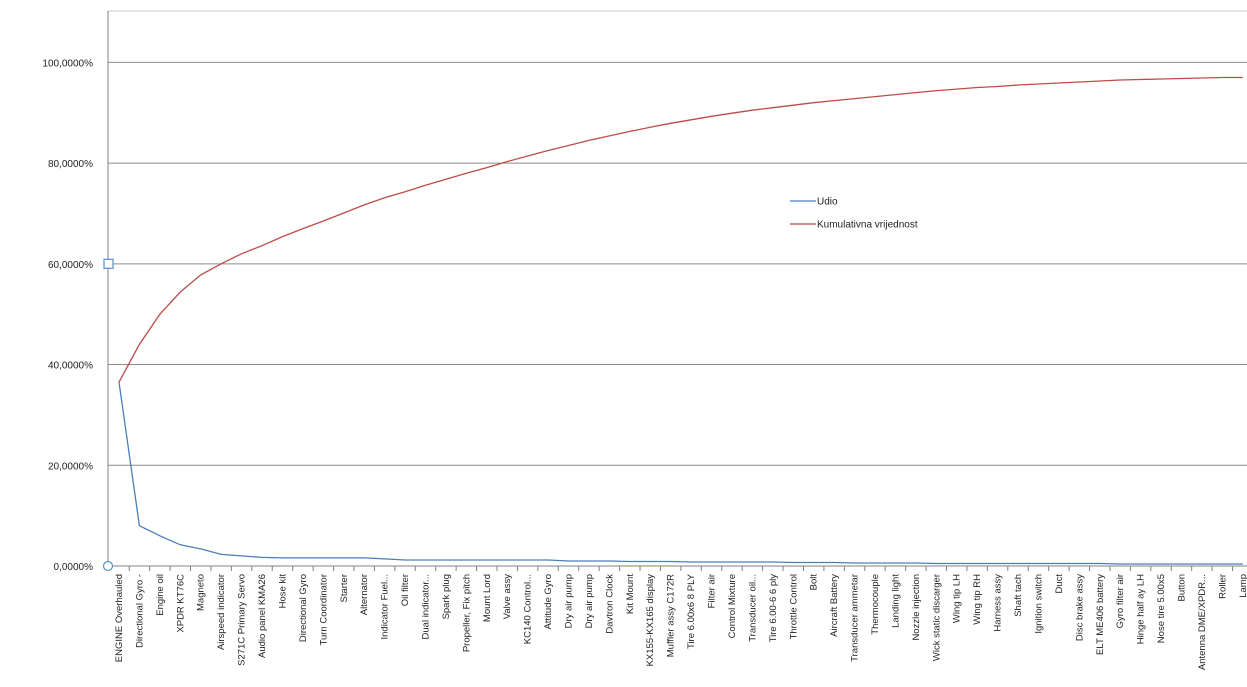 Image resolution: width=1247 pixels, height=687 pixels. What do you see at coordinates (834, 605) in the screenshot?
I see `x-tick-label: Aircraft Battery` at bounding box center [834, 605].